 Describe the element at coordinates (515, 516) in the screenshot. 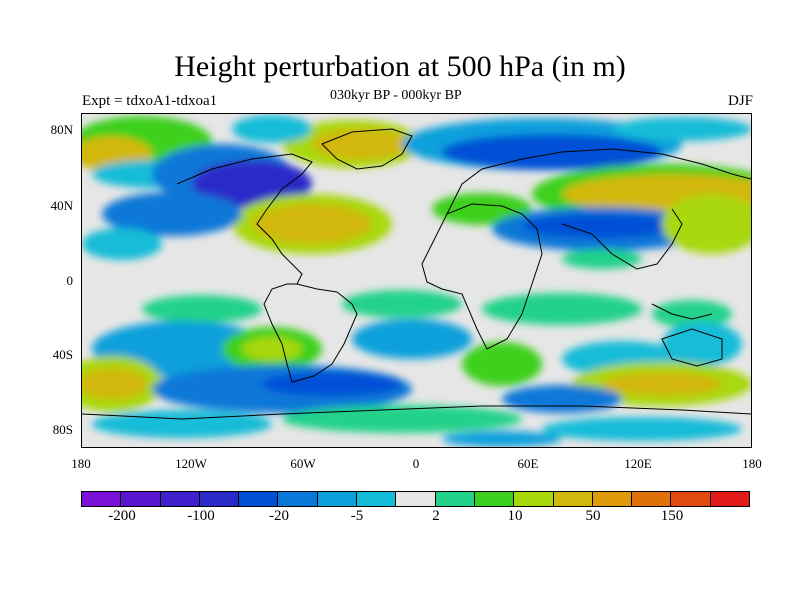

I see `colorbar-label: 10` at that location.